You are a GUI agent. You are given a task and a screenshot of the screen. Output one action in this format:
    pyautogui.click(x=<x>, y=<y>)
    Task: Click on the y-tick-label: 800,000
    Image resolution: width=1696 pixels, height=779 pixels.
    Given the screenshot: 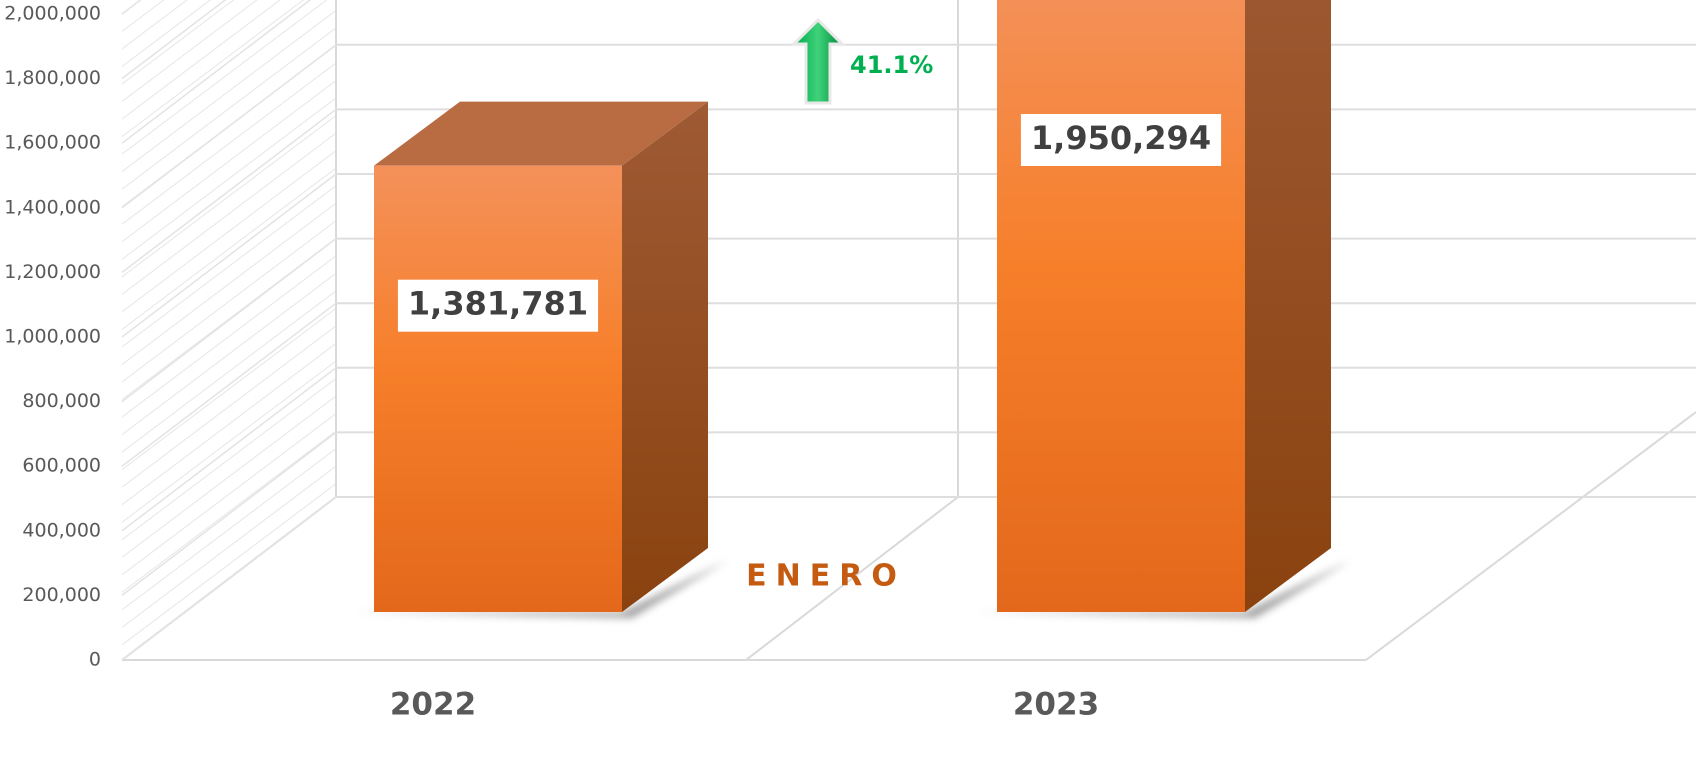 What is the action you would take?
    pyautogui.click(x=61, y=401)
    